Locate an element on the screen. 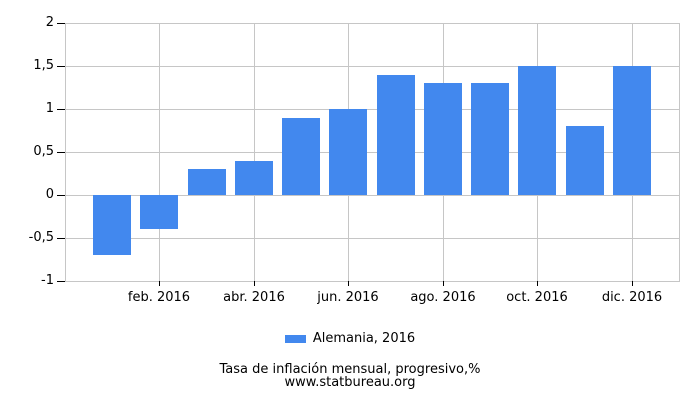  x-axis-label: dic. 2016 is located at coordinates (632, 297).